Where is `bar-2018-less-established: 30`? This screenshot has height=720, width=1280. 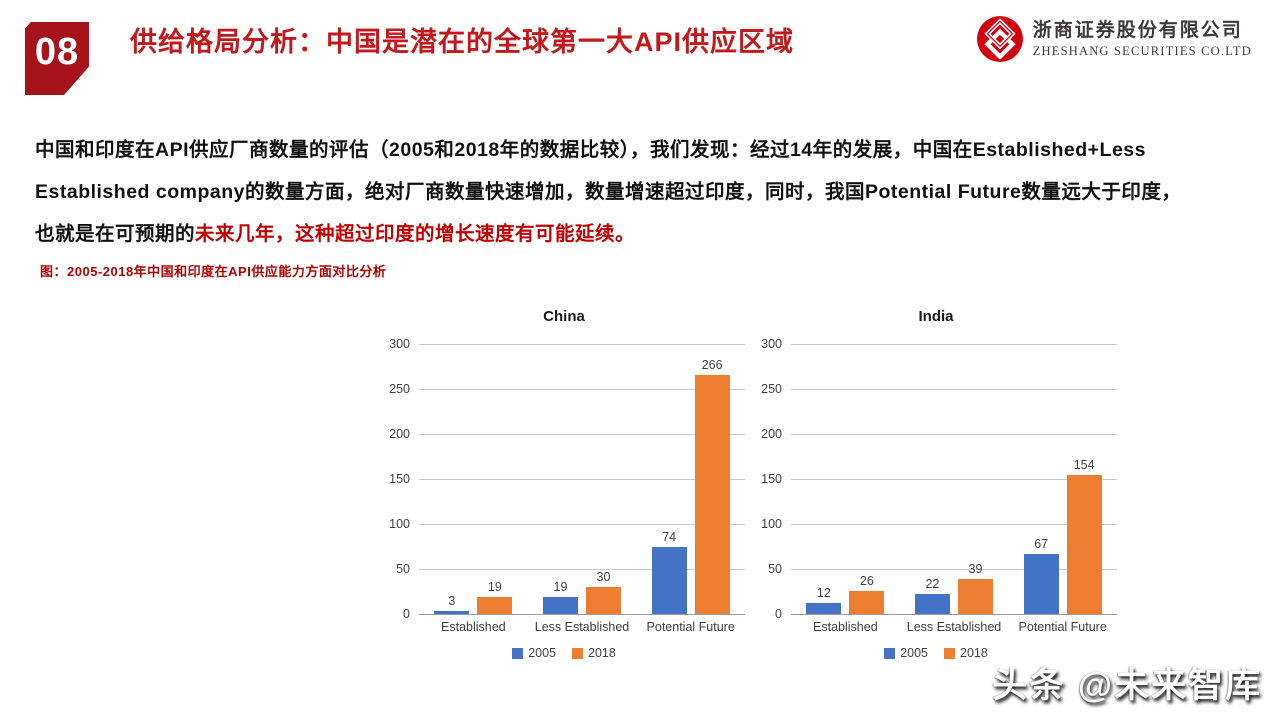 bar-2018-less-established: 30 is located at coordinates (603, 592).